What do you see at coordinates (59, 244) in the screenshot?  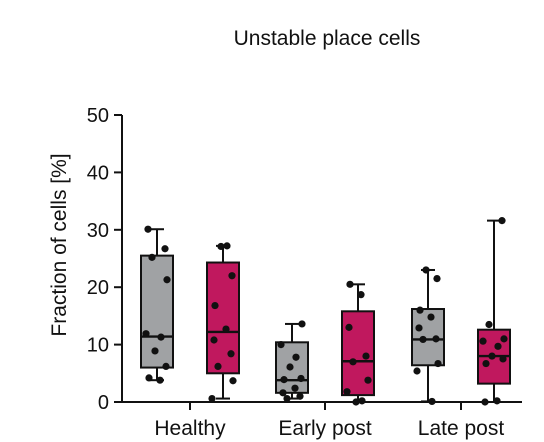 I see `y-axis-title: Fraction of cells [%]` at bounding box center [59, 244].